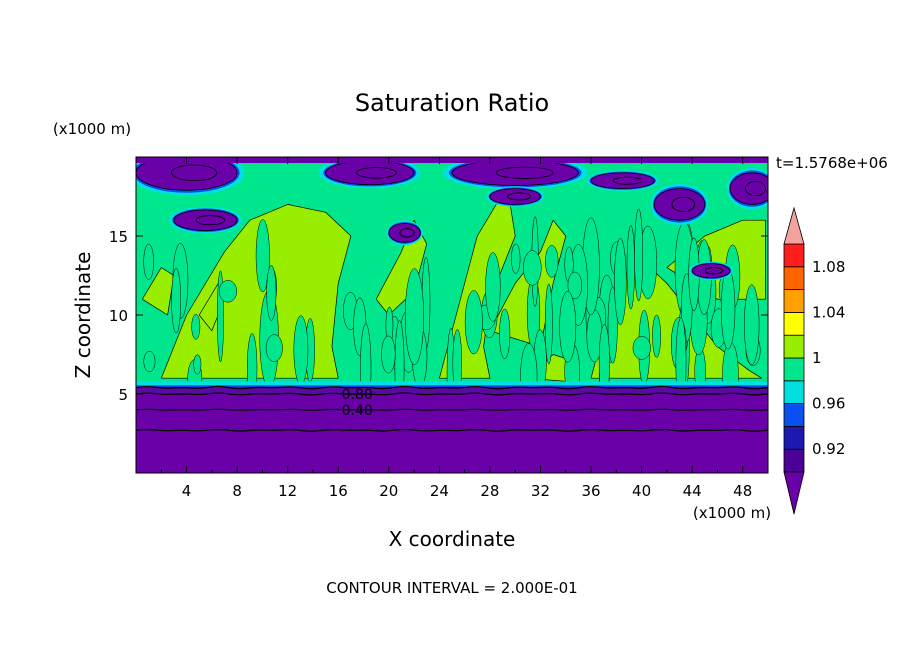 The width and height of the screenshot is (904, 654). Describe the element at coordinates (489, 491) in the screenshot. I see `x-tick-label: 28` at that location.